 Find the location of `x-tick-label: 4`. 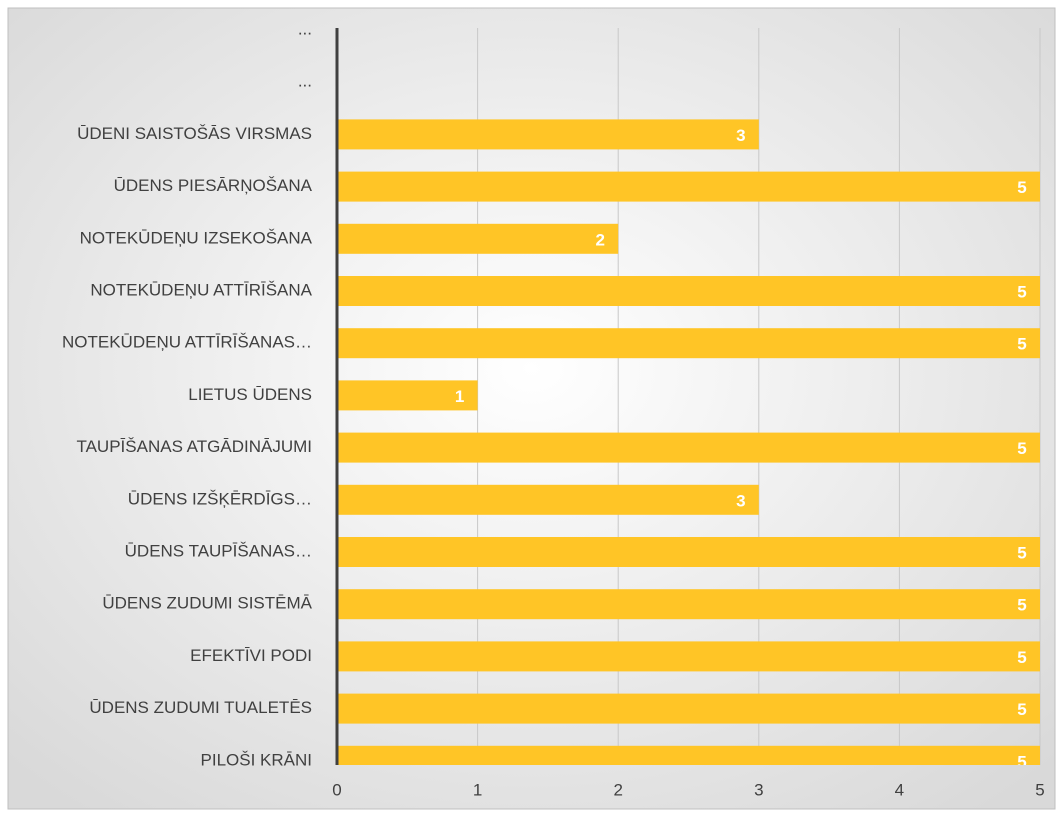

x-tick-label: 4 is located at coordinates (899, 789).